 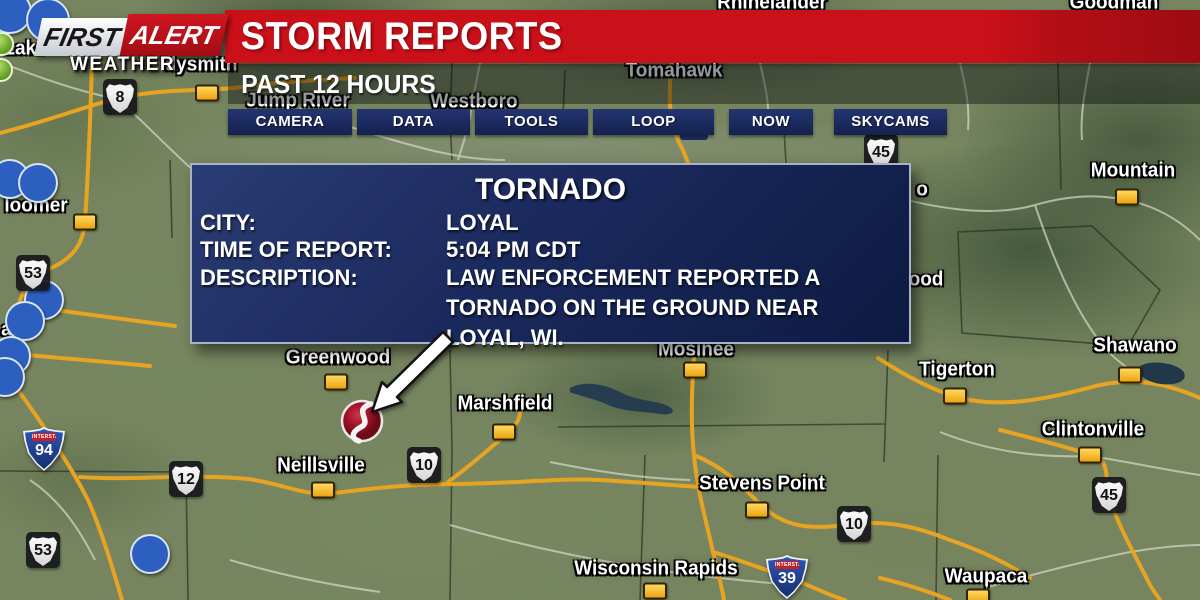 I want to click on us-highway-8-shield: 8, so click(x=120, y=97).